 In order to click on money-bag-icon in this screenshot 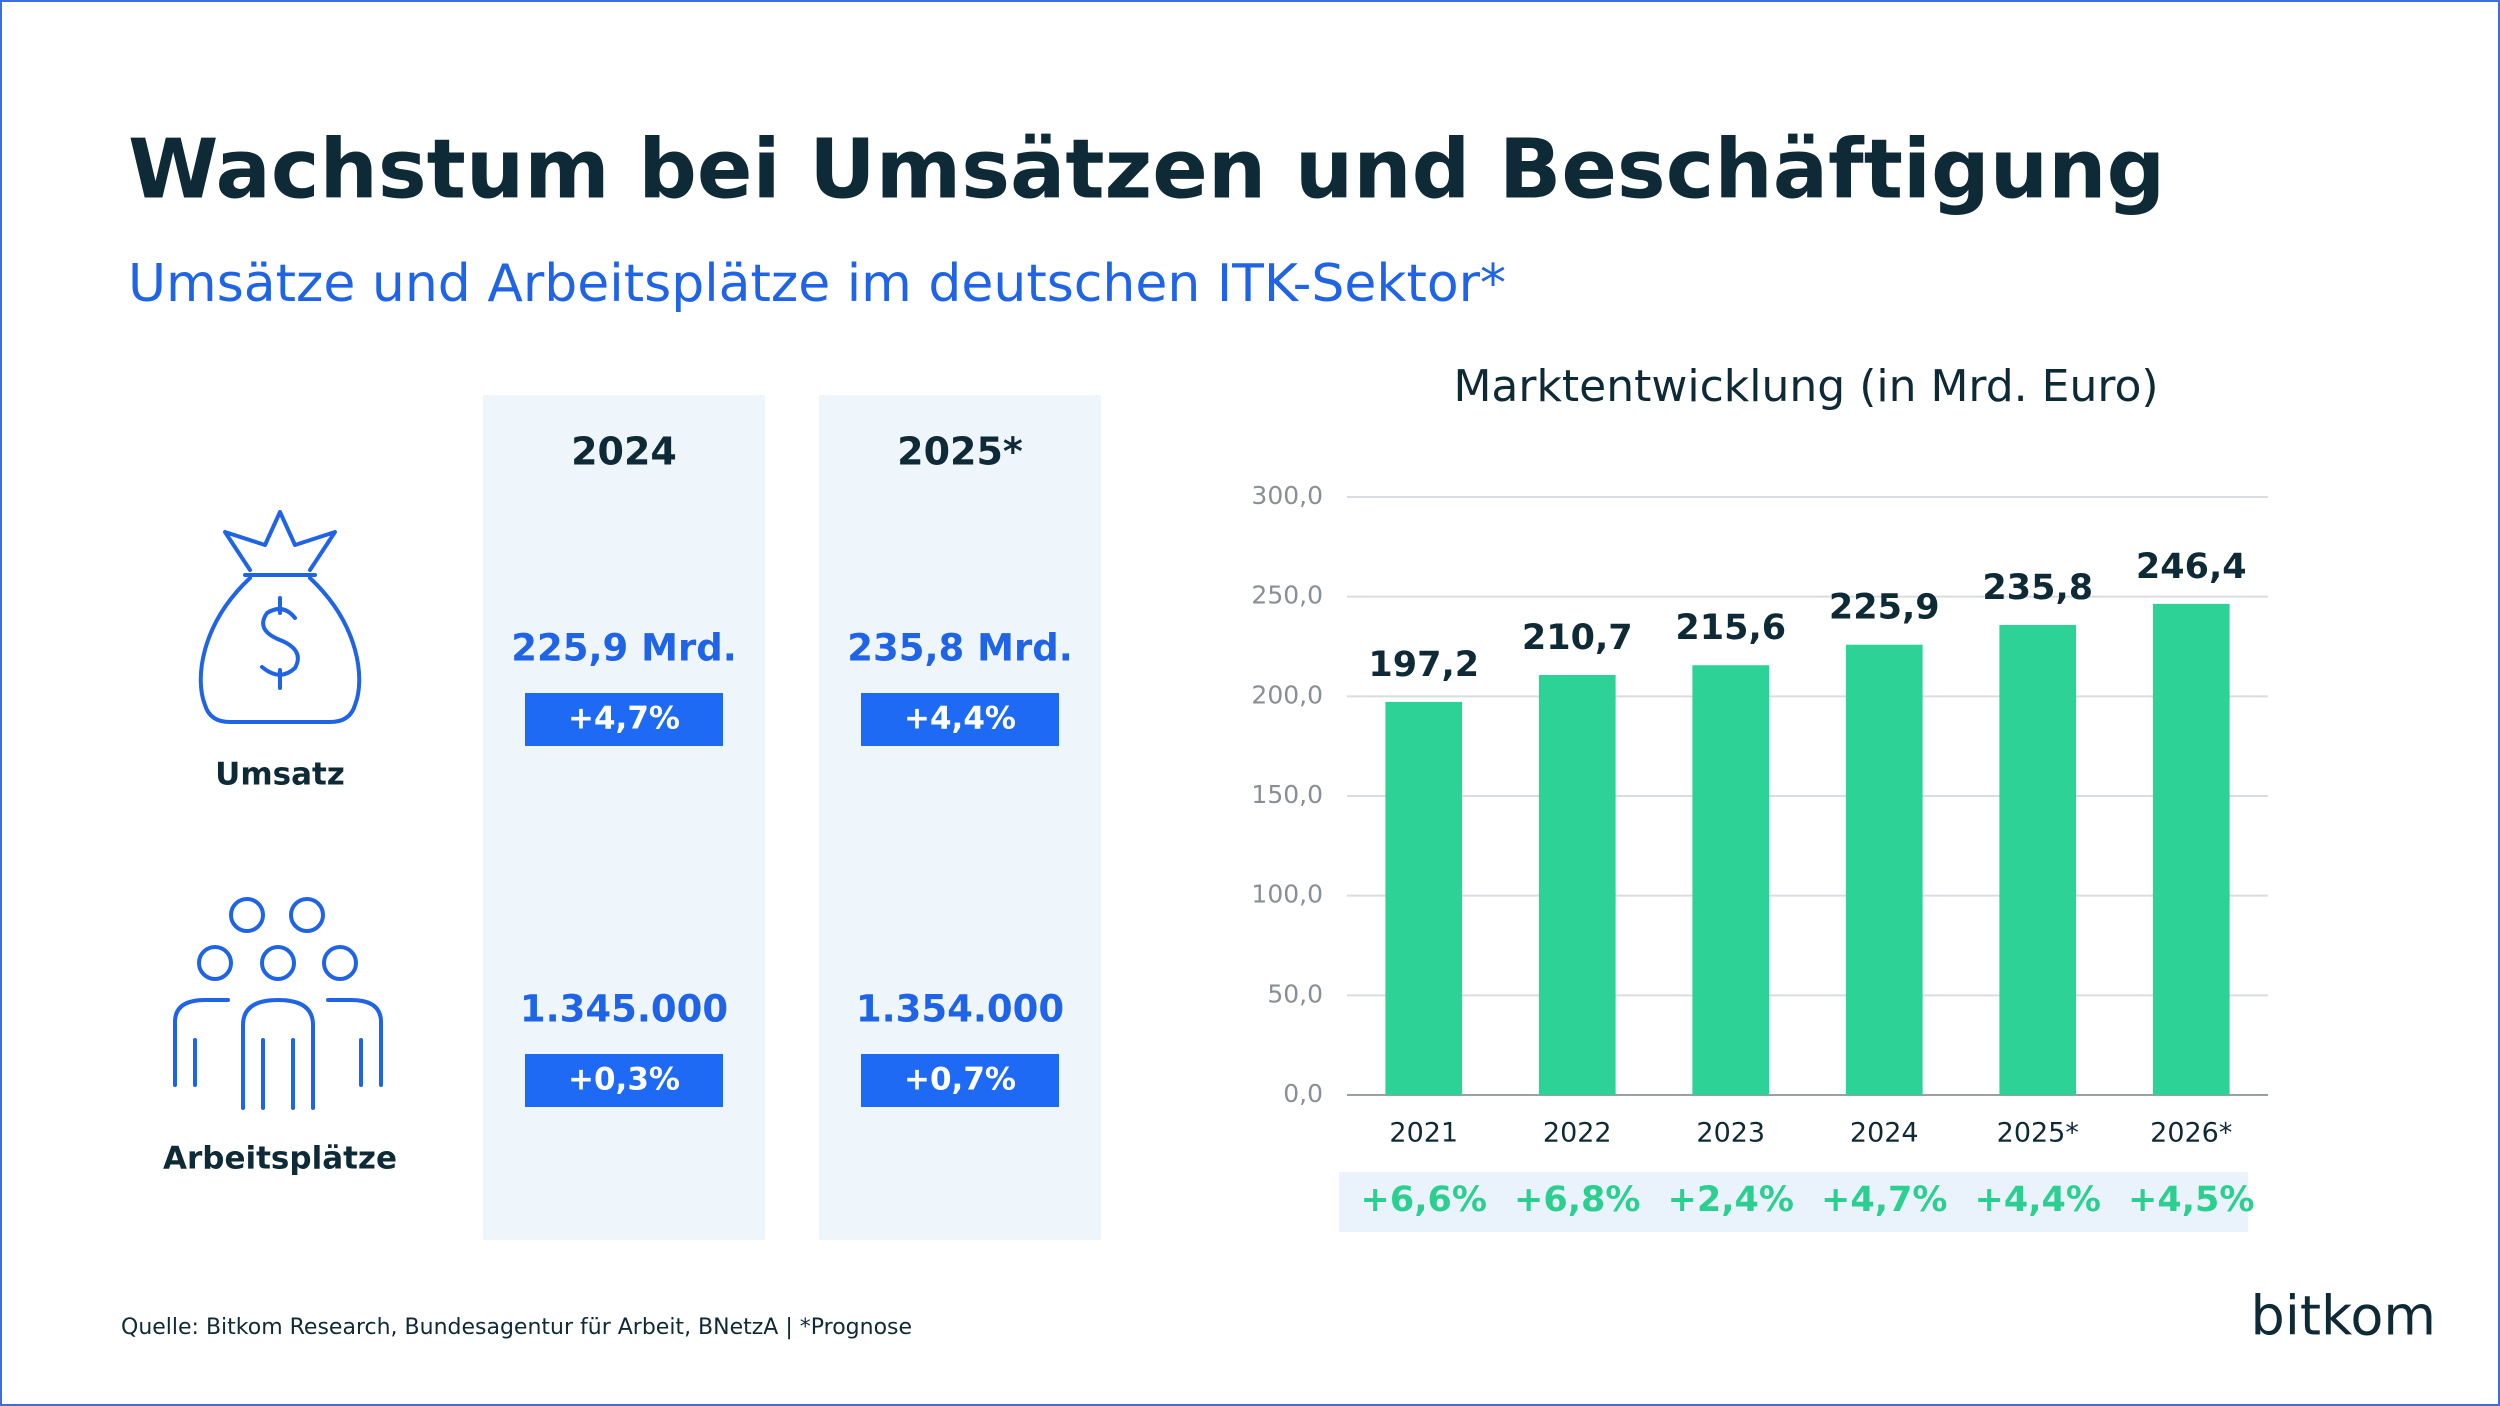, I will do `click(280, 617)`.